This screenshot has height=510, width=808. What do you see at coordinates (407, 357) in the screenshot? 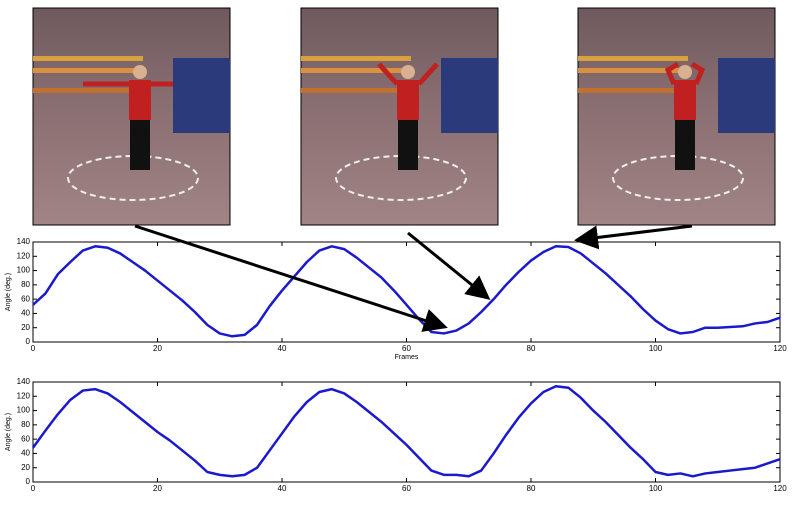
I see `x-axis-label: Frames` at bounding box center [407, 357].